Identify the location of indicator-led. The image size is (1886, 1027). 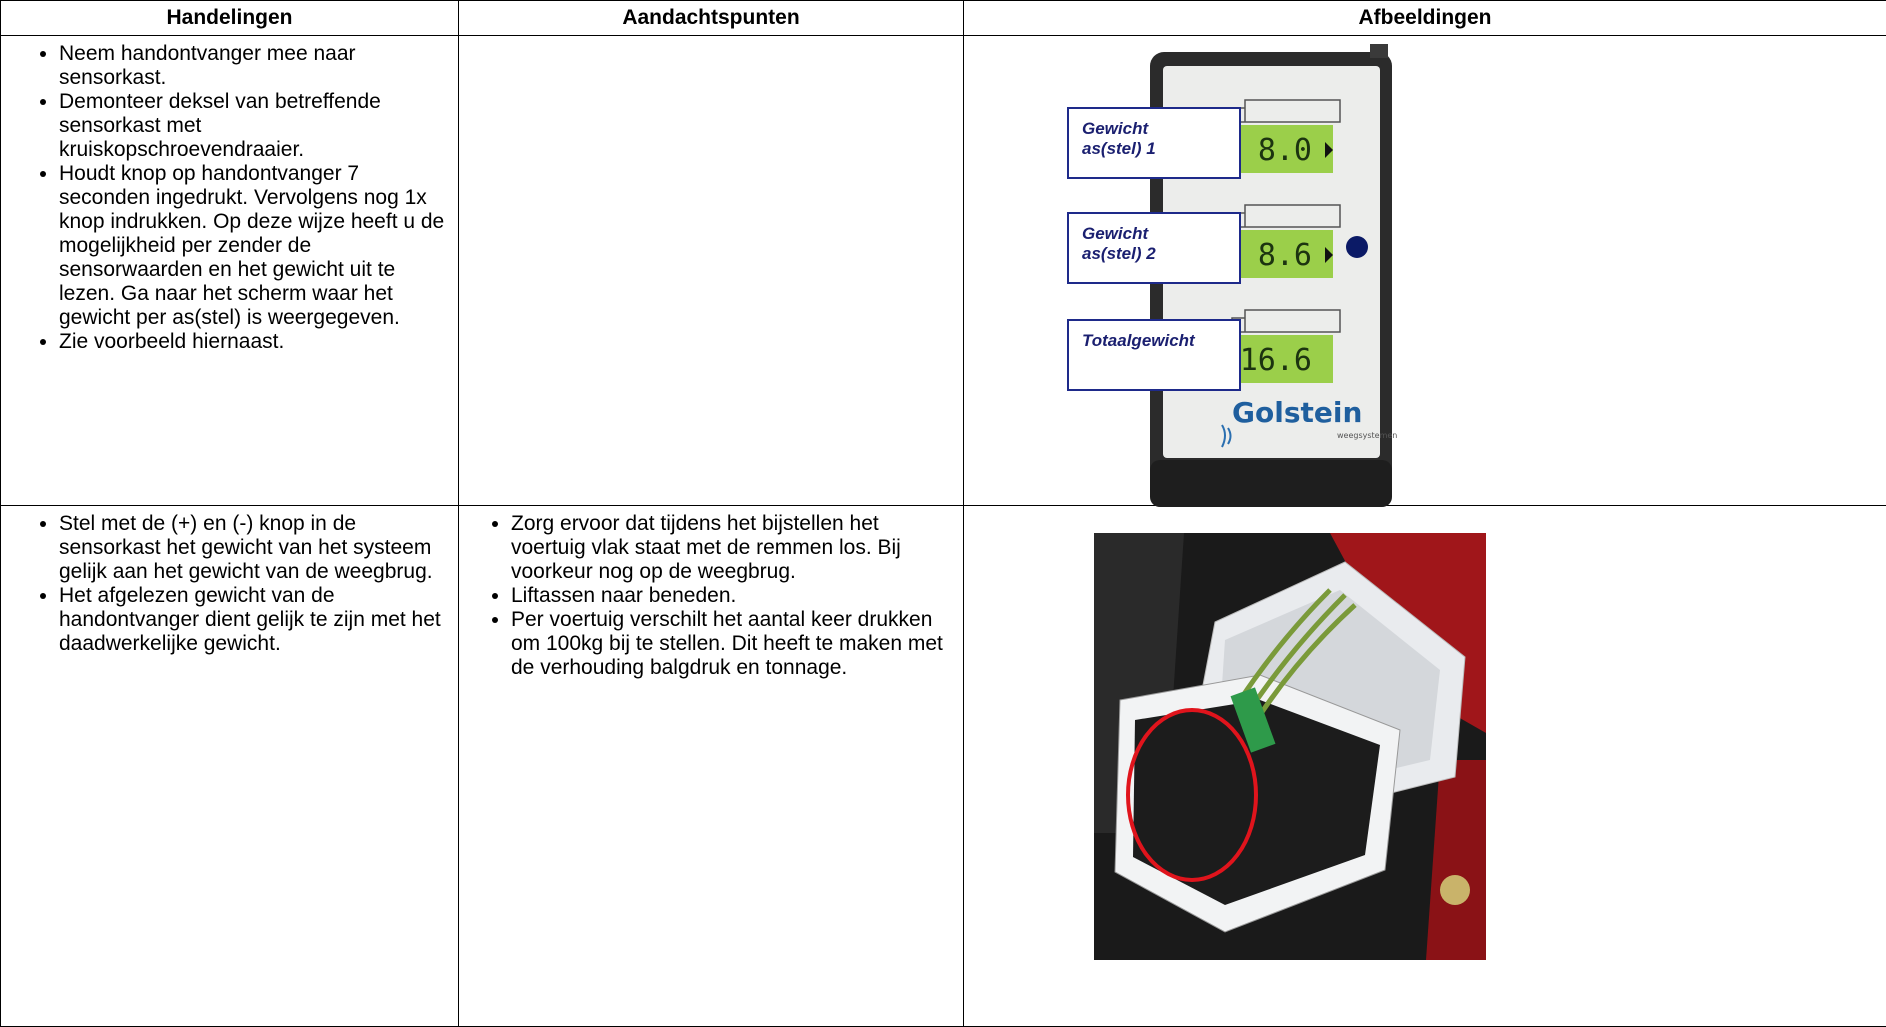
(1357, 247).